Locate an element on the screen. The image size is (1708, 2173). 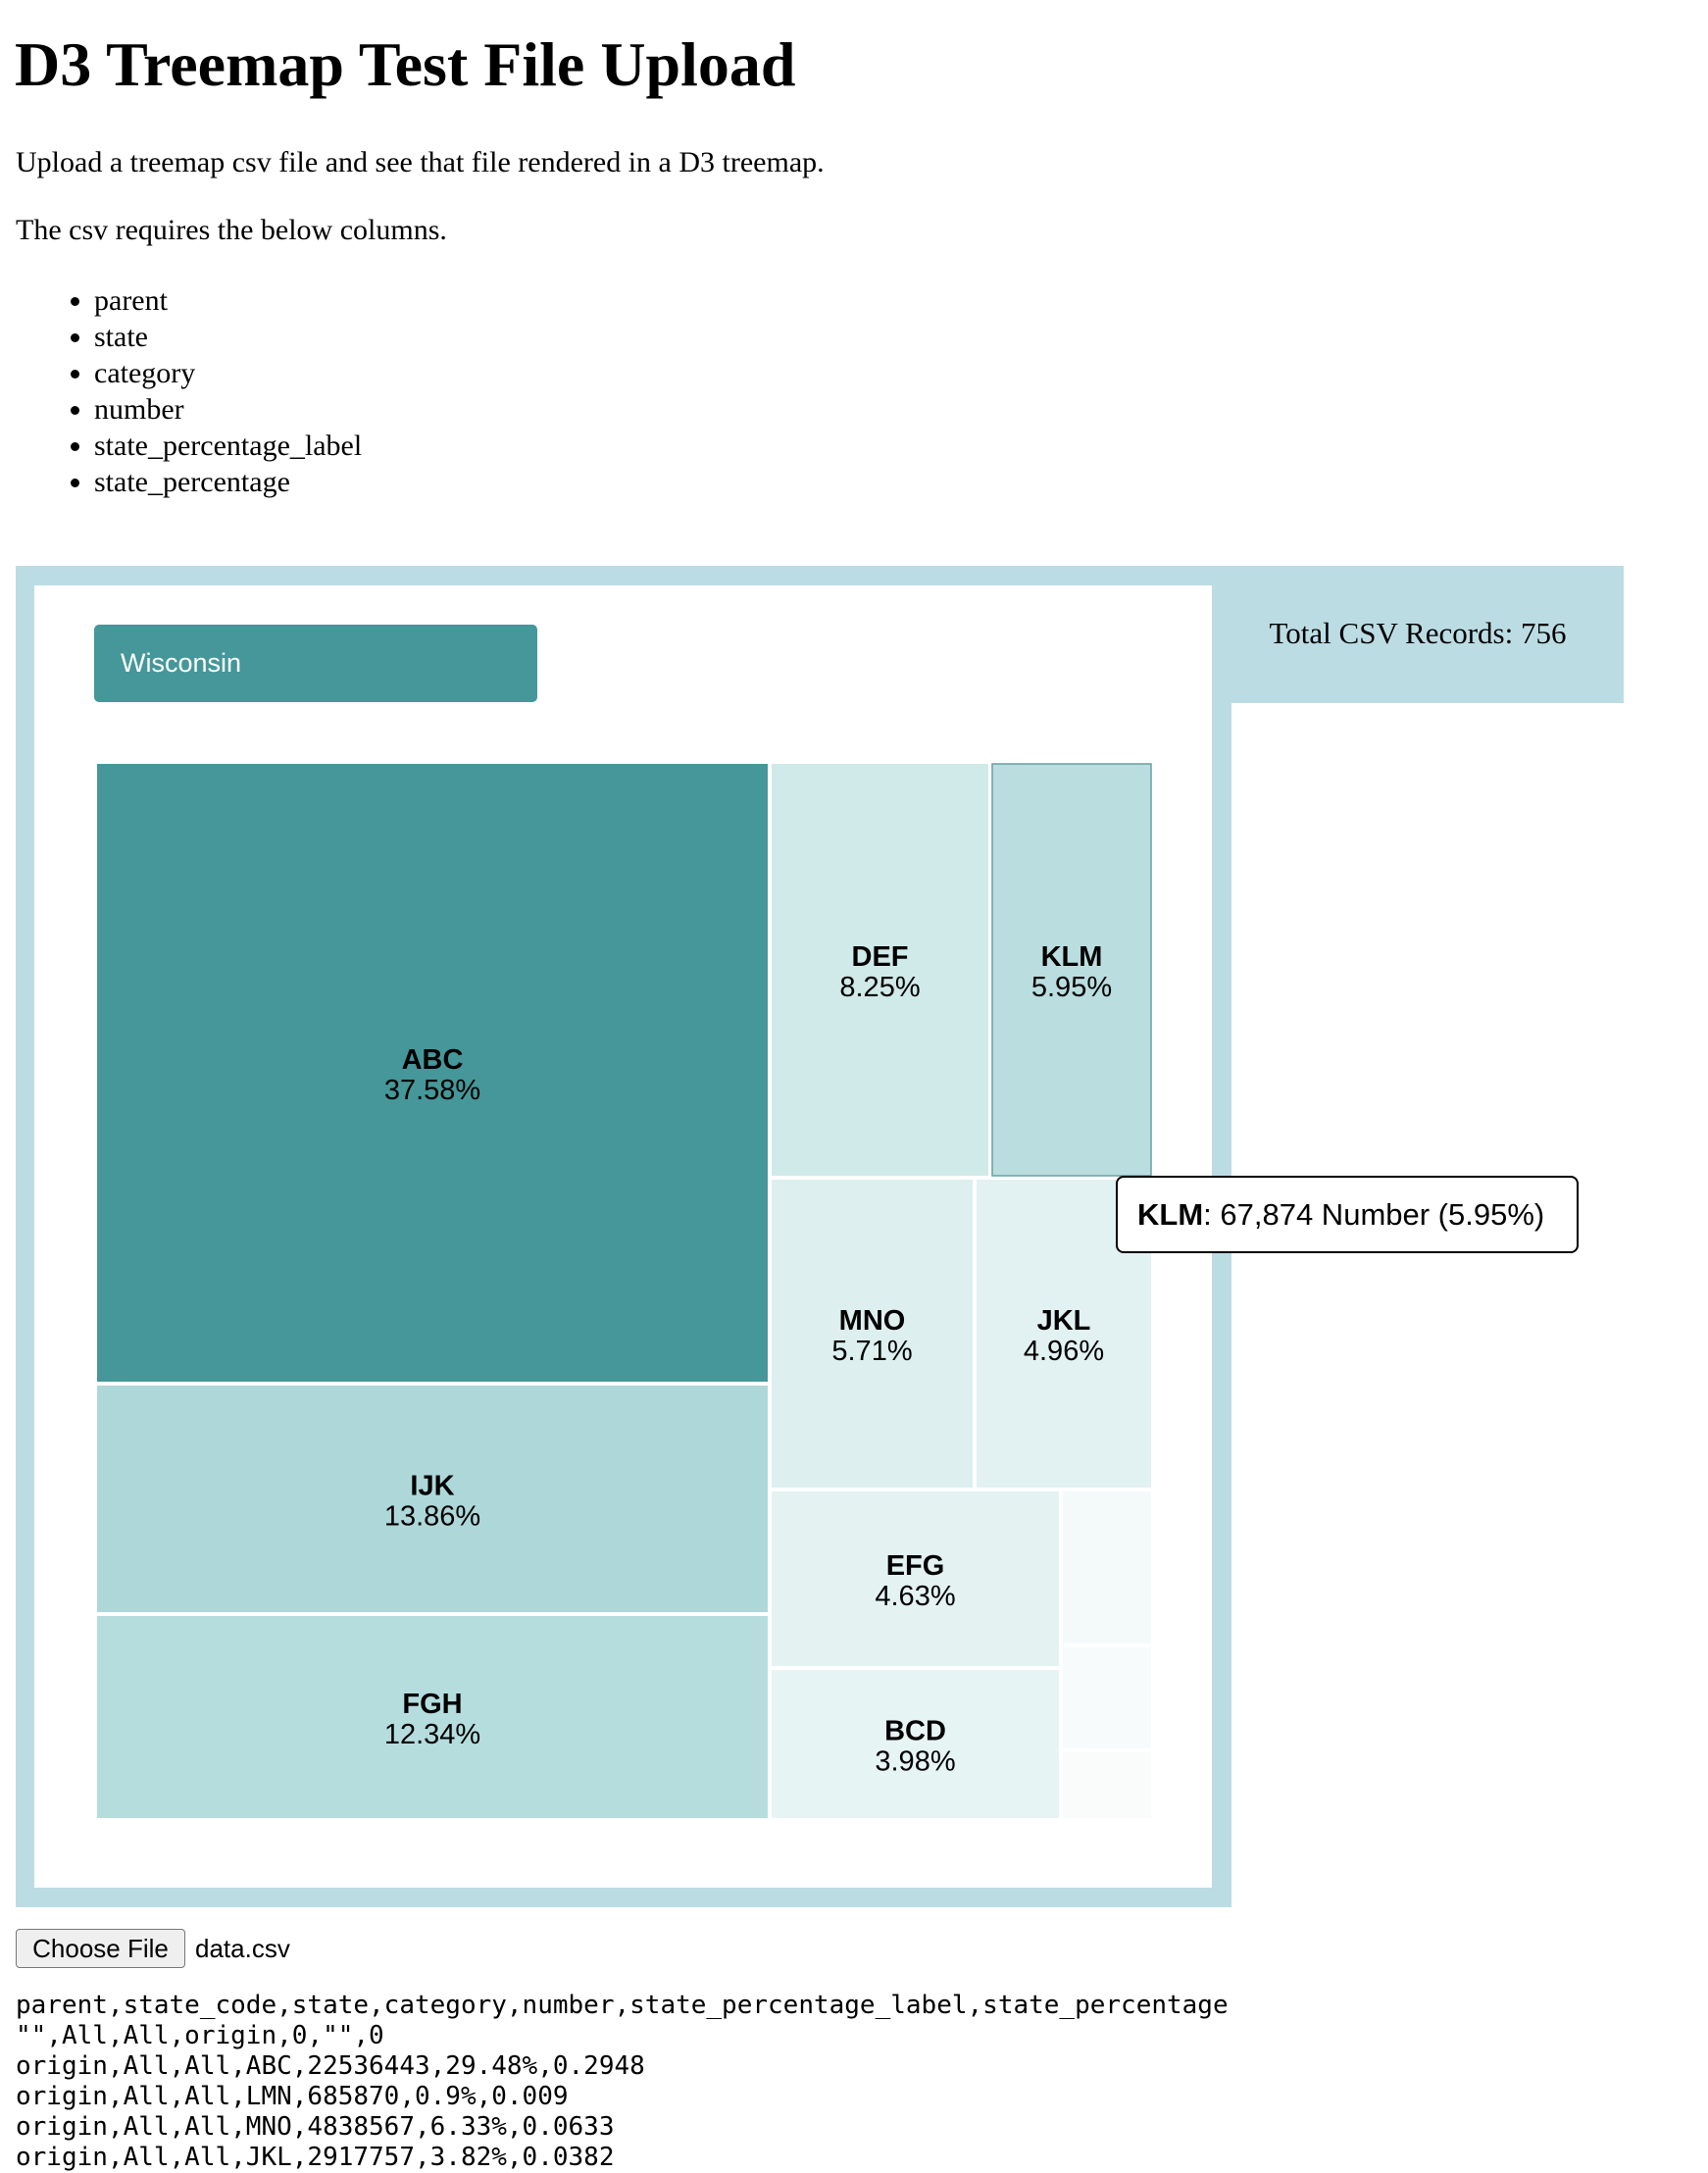
treemap-tile-name: BCD is located at coordinates (915, 1731).